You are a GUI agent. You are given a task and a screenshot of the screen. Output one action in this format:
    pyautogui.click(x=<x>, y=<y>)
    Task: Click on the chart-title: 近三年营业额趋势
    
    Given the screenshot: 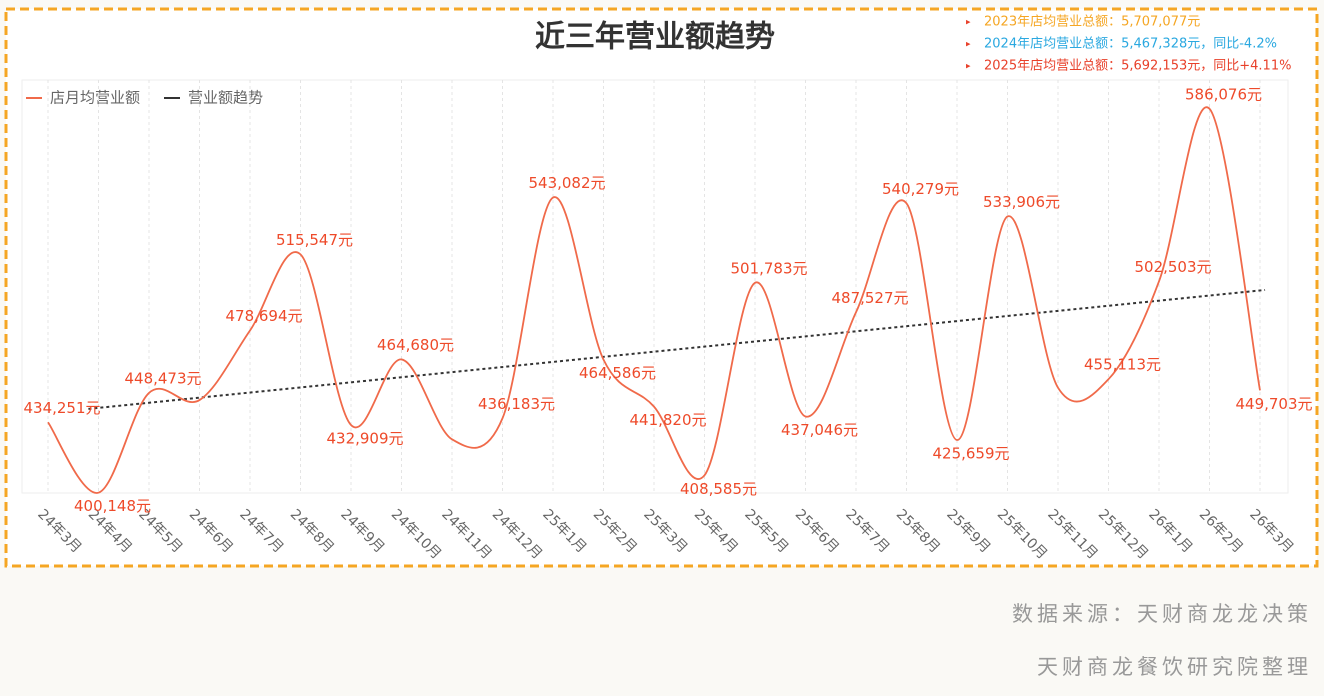 What is the action you would take?
    pyautogui.click(x=655, y=37)
    